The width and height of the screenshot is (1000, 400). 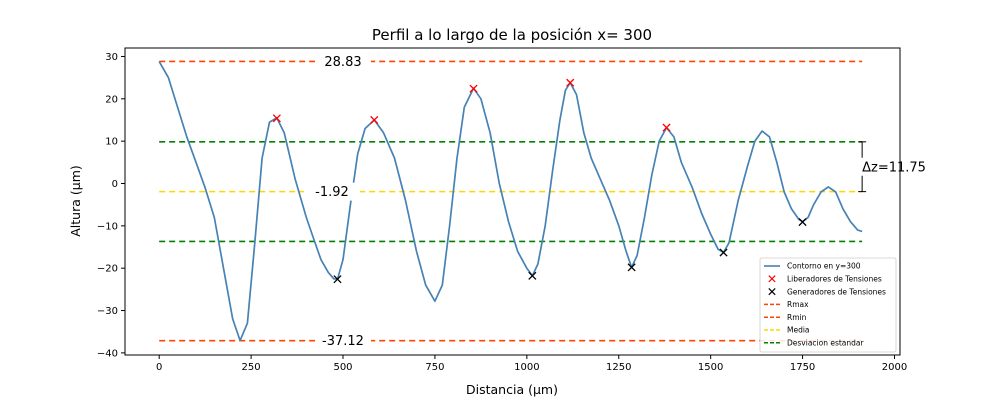 What do you see at coordinates (785, 317) in the screenshot?
I see `legend-entry-4: Rmin` at bounding box center [785, 317].